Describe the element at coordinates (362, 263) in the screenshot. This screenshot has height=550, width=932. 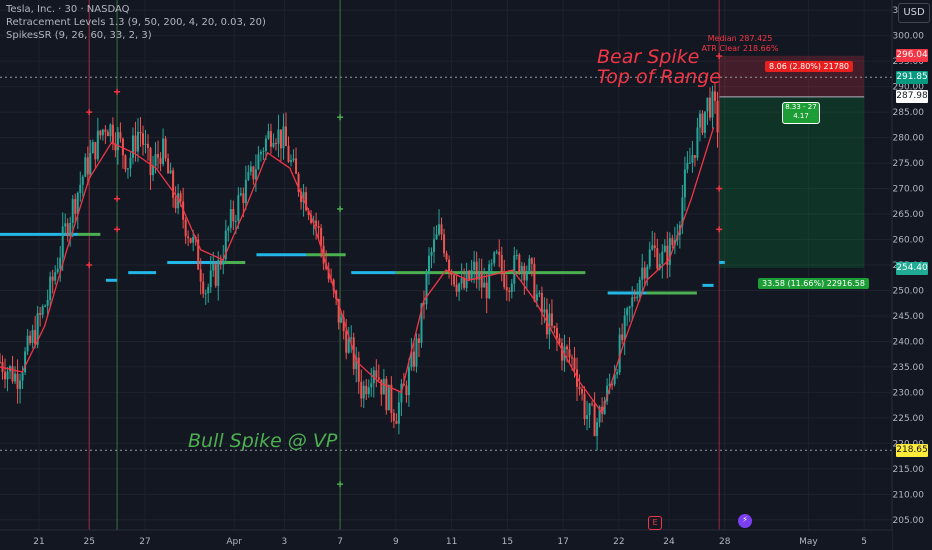
I see `volume-profile-levels` at that location.